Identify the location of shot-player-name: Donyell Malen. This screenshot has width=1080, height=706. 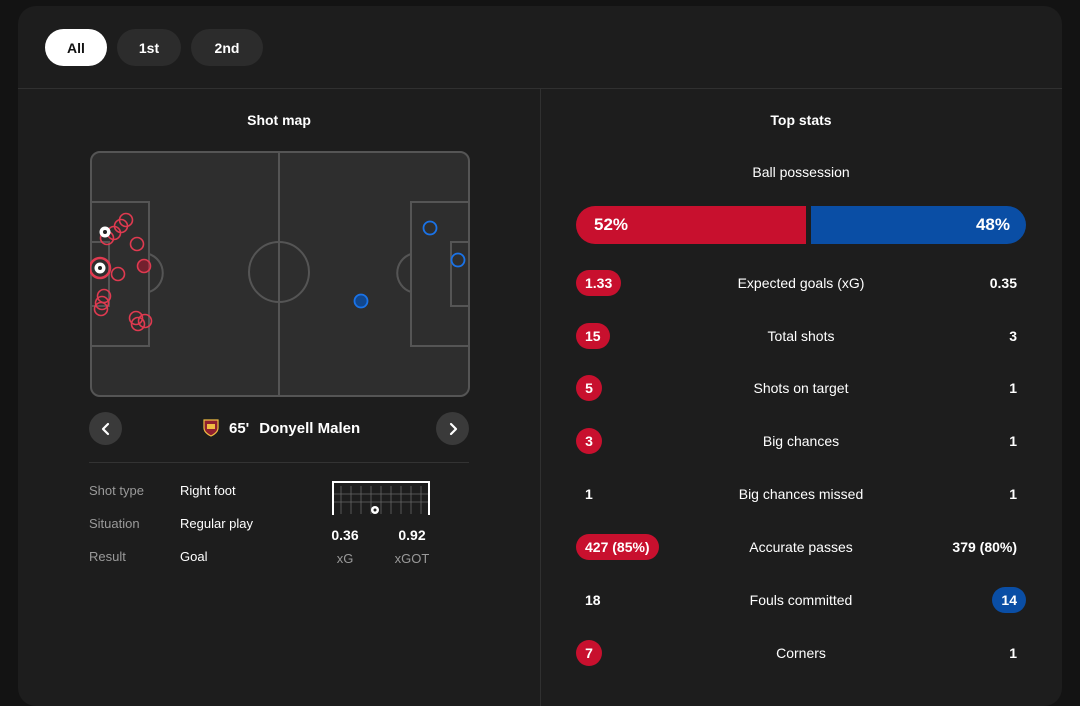
(310, 428).